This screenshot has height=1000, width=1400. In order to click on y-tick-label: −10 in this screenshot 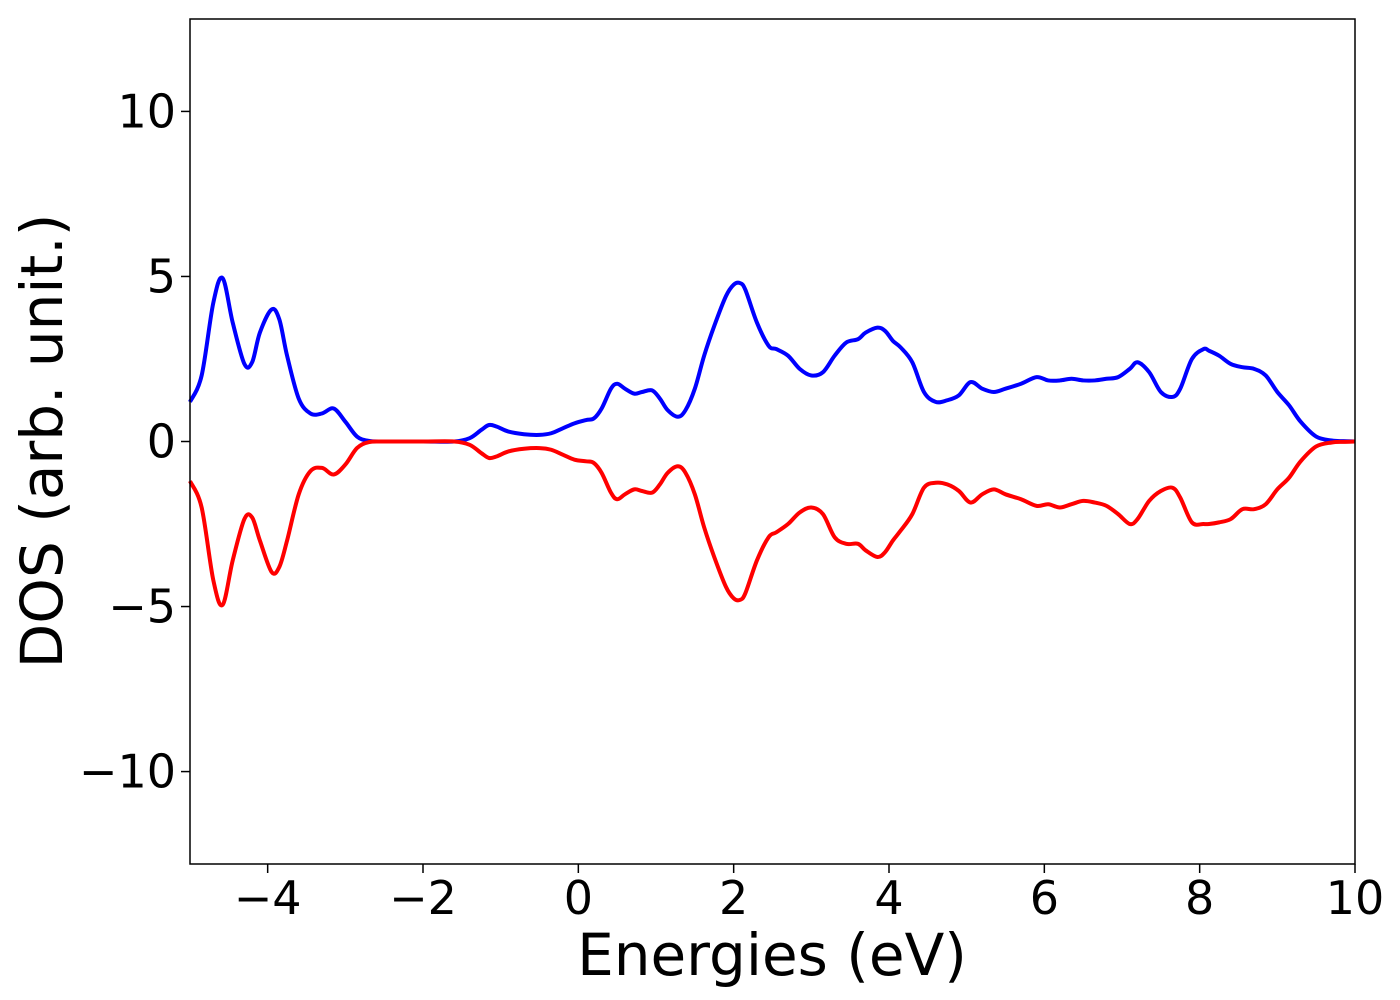, I will do `click(127, 772)`.